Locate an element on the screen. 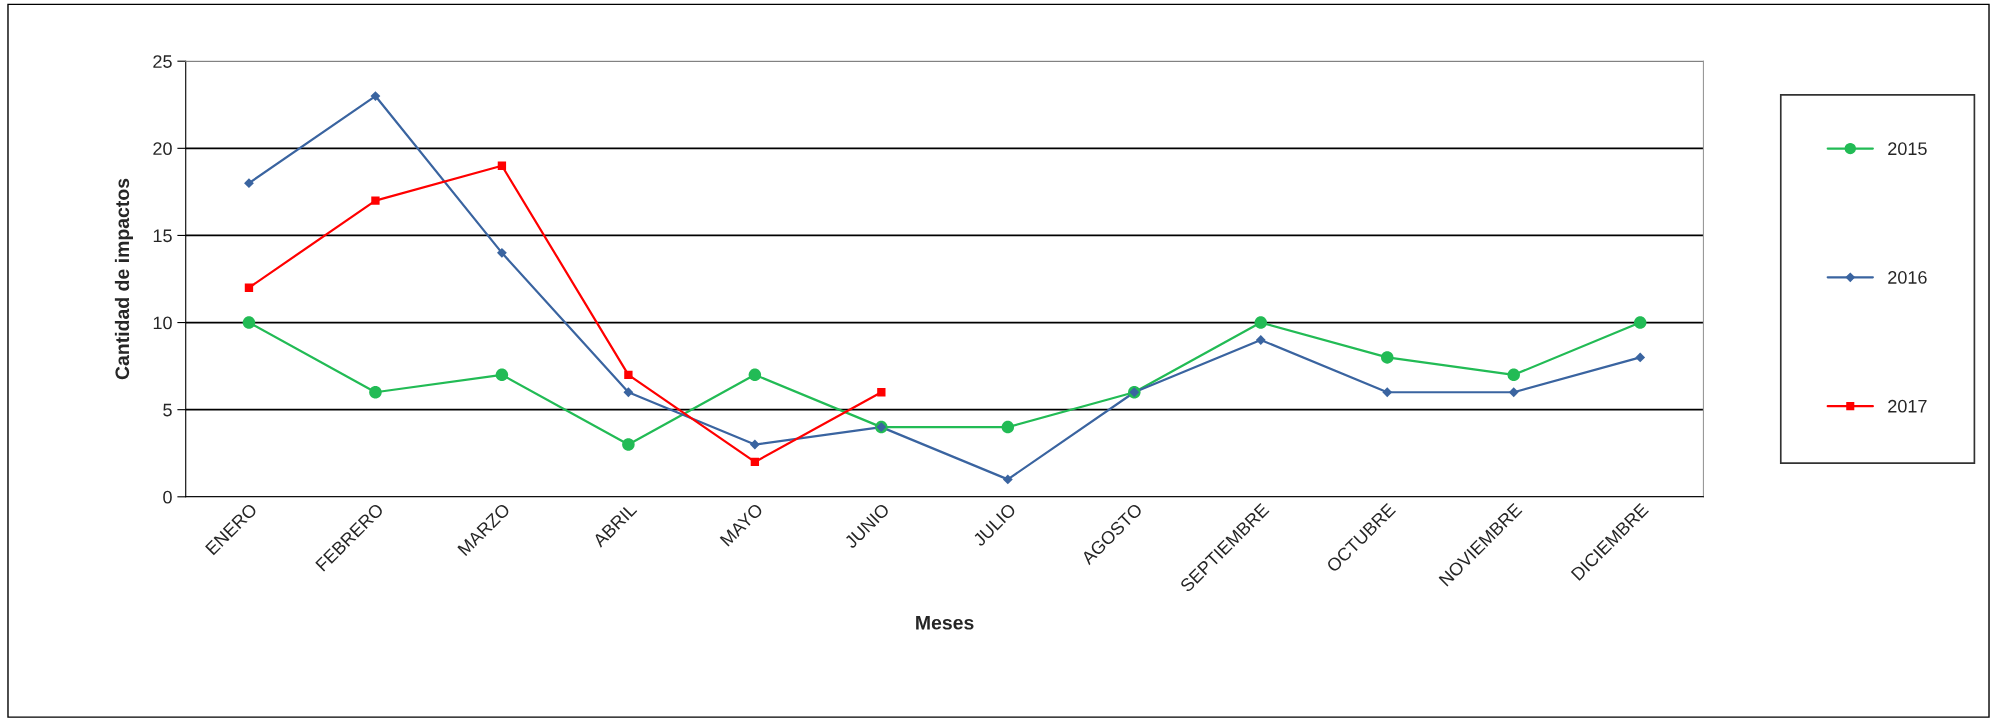 The image size is (1997, 720). y-tick-label: 10 is located at coordinates (162, 323).